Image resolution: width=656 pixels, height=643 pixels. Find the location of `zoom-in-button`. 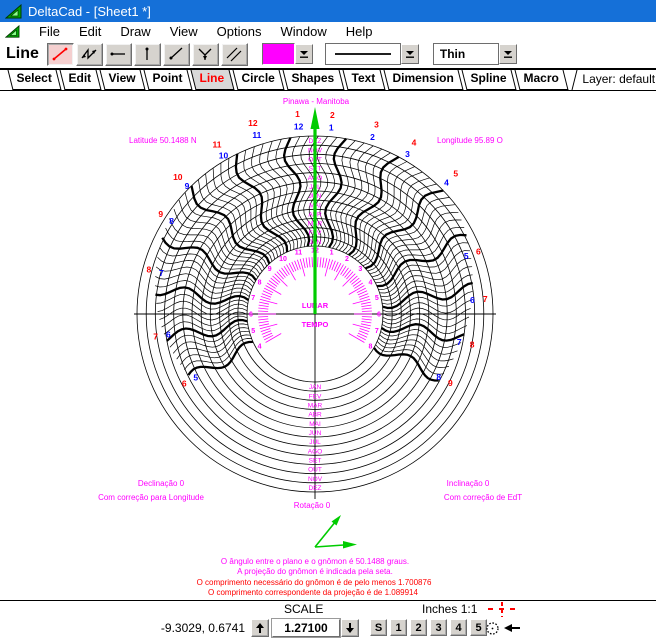

zoom-in-button is located at coordinates (260, 628).